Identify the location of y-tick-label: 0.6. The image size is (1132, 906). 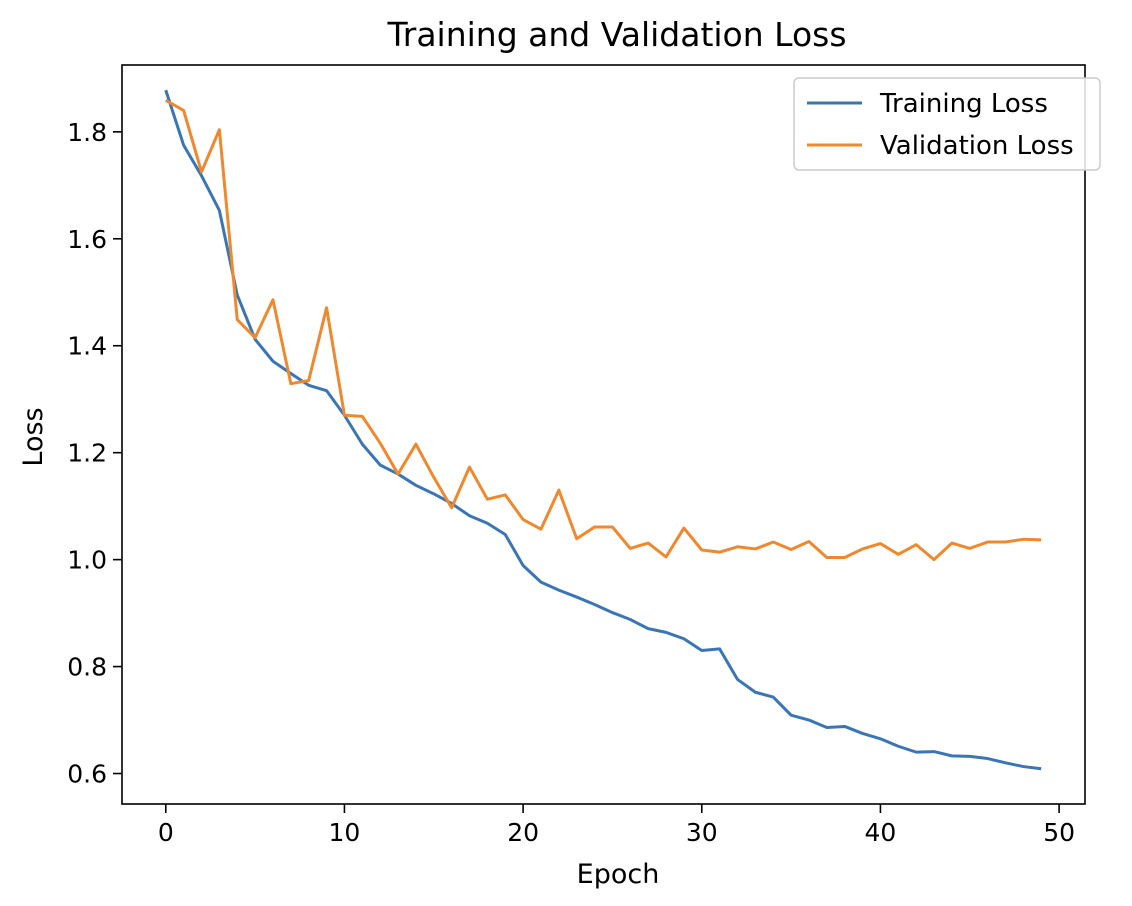
(87, 774).